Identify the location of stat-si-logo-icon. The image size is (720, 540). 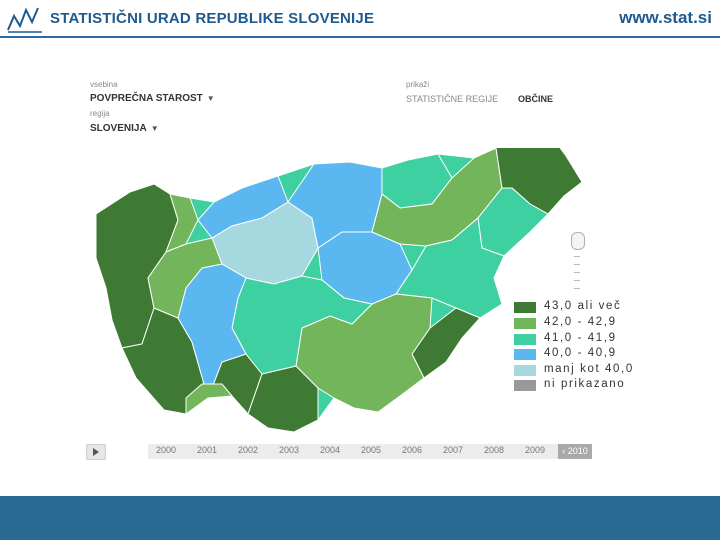
(25, 19).